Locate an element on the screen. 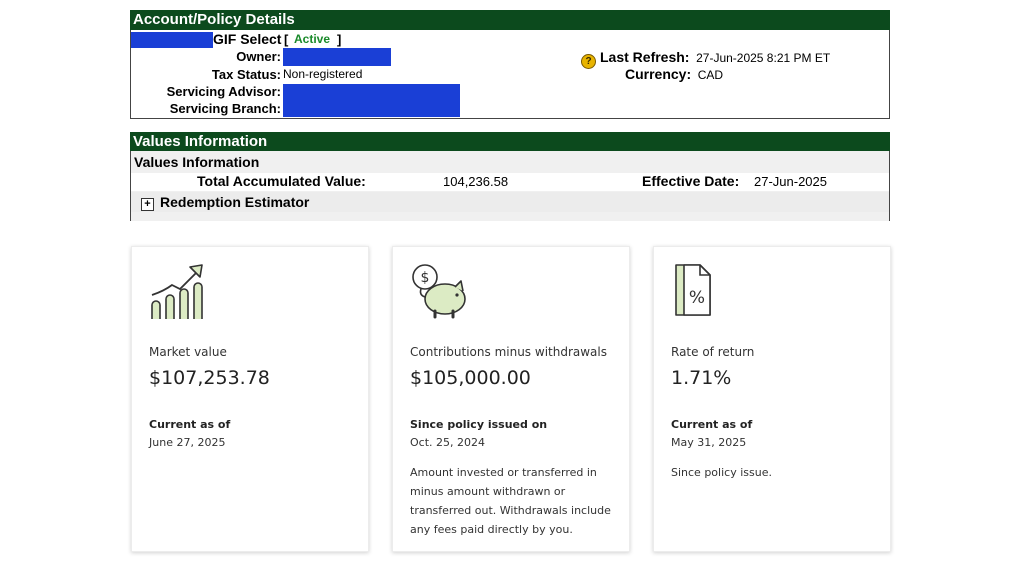 This screenshot has width=1024, height=576. advisor-row: Servicing Advisor: is located at coordinates (321, 91).